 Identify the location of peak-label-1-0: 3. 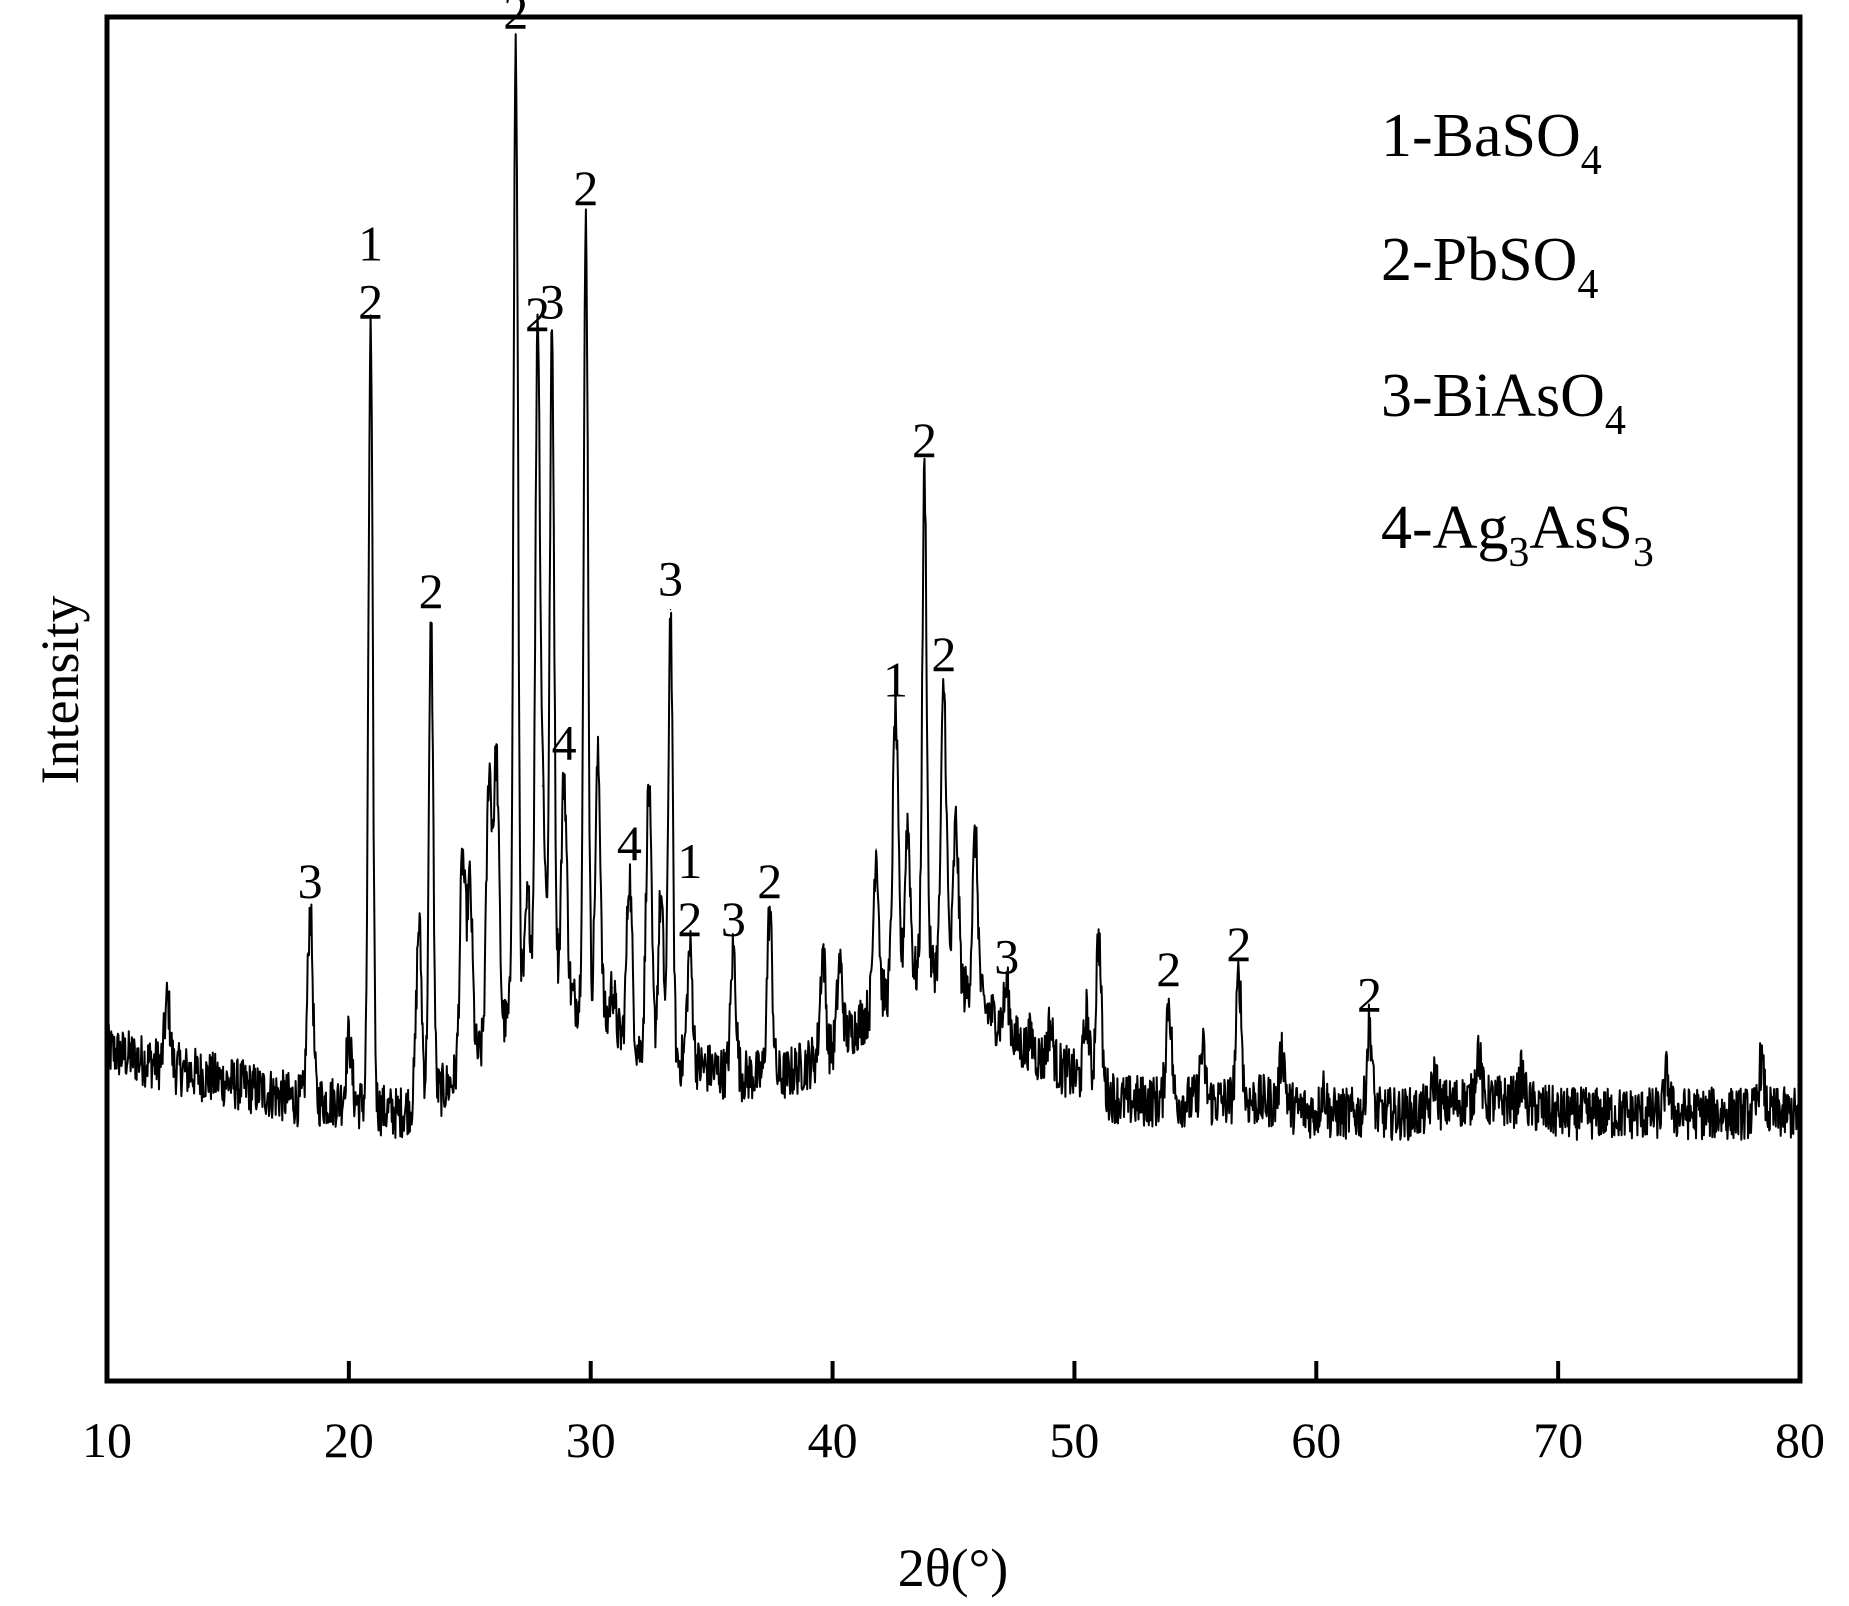
(310, 881).